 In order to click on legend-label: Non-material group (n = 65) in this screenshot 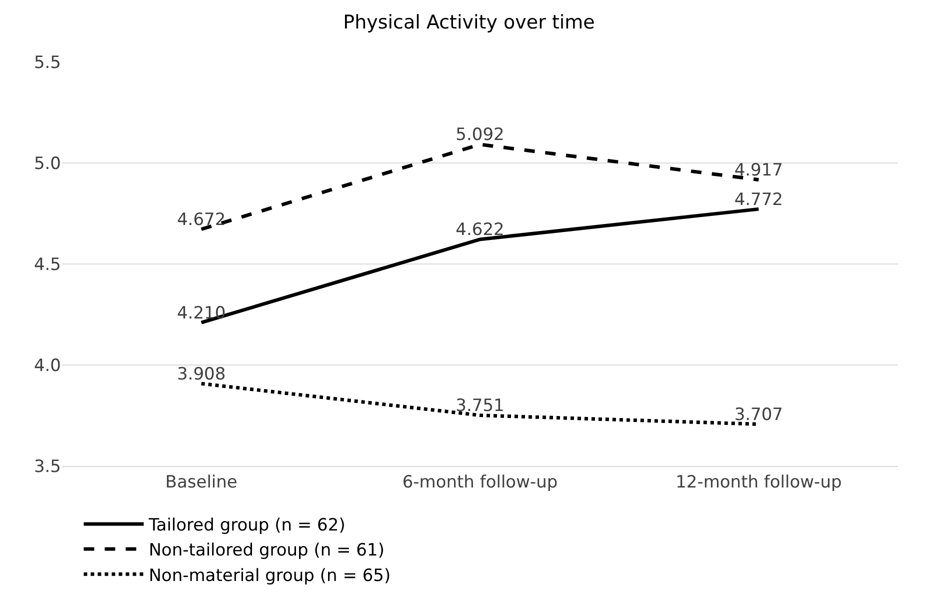, I will do `click(269, 576)`.